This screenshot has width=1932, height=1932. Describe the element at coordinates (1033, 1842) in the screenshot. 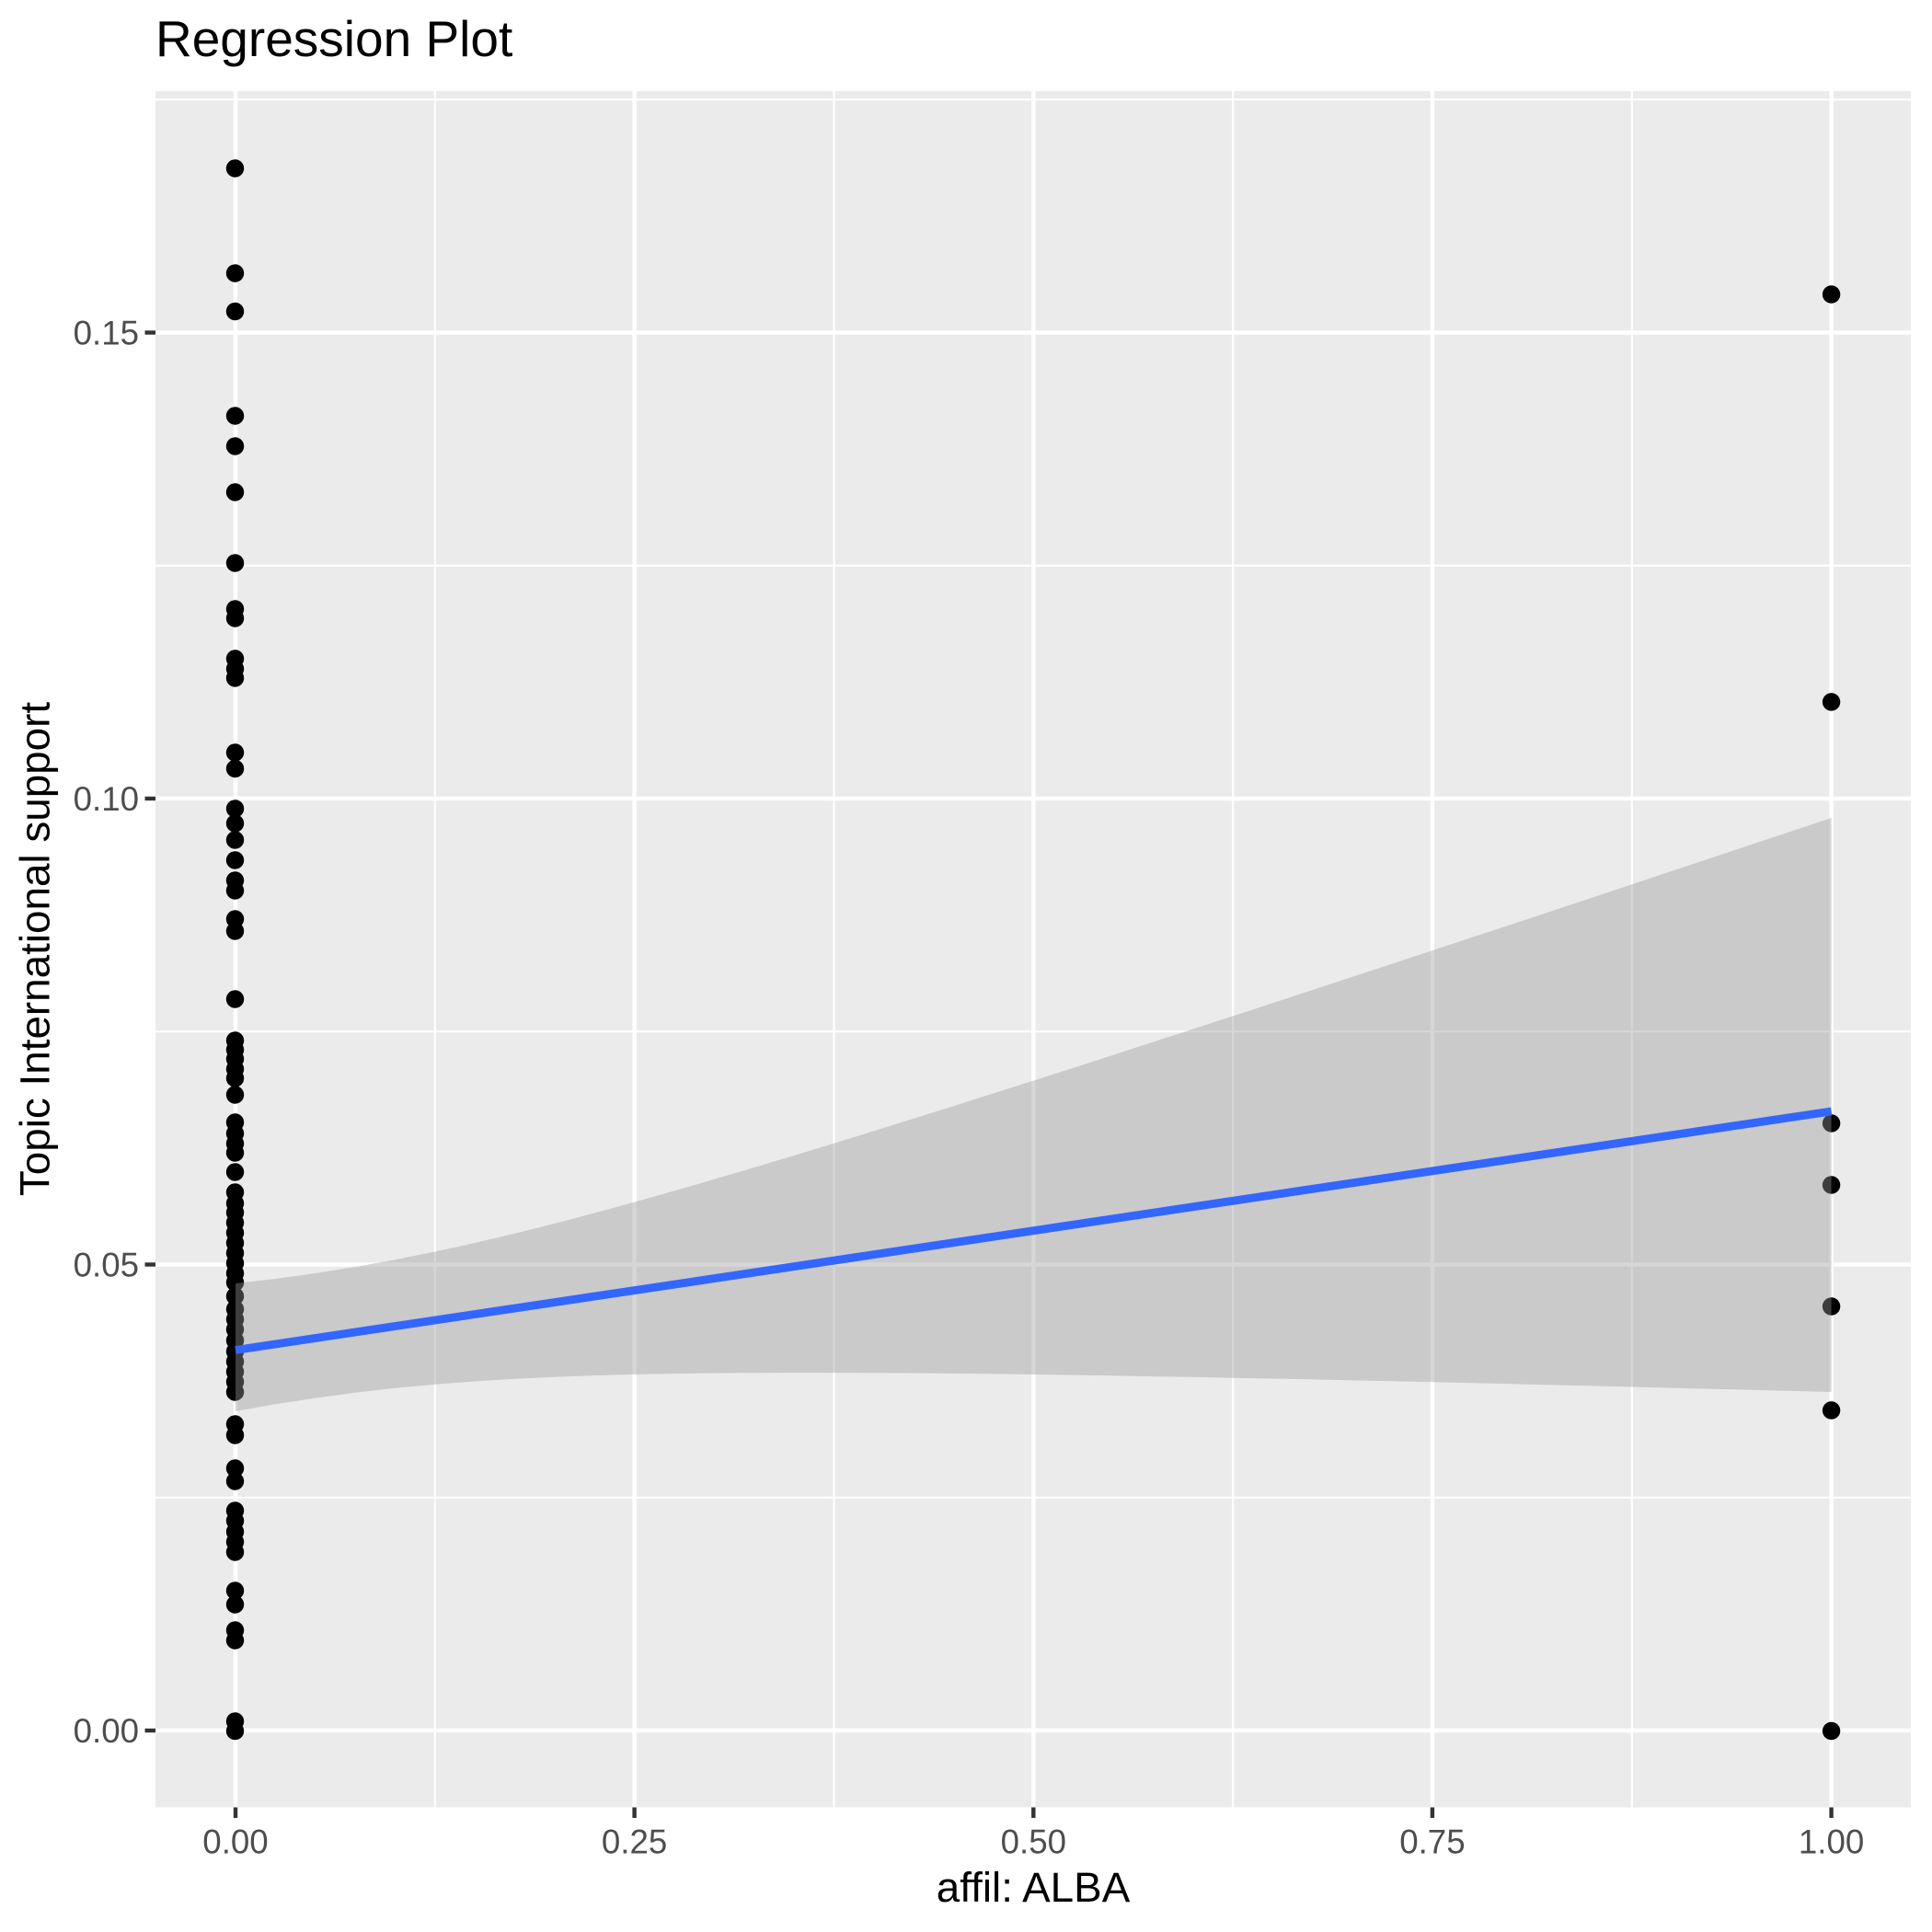

I see `svg-text: 0.50` at that location.